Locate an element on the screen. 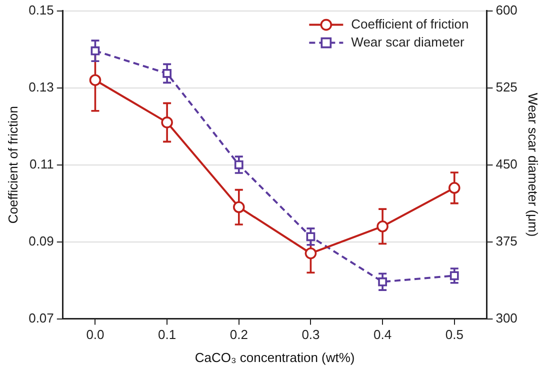 The width and height of the screenshot is (550, 372). y-tick-label: 0.11 is located at coordinates (42, 164).